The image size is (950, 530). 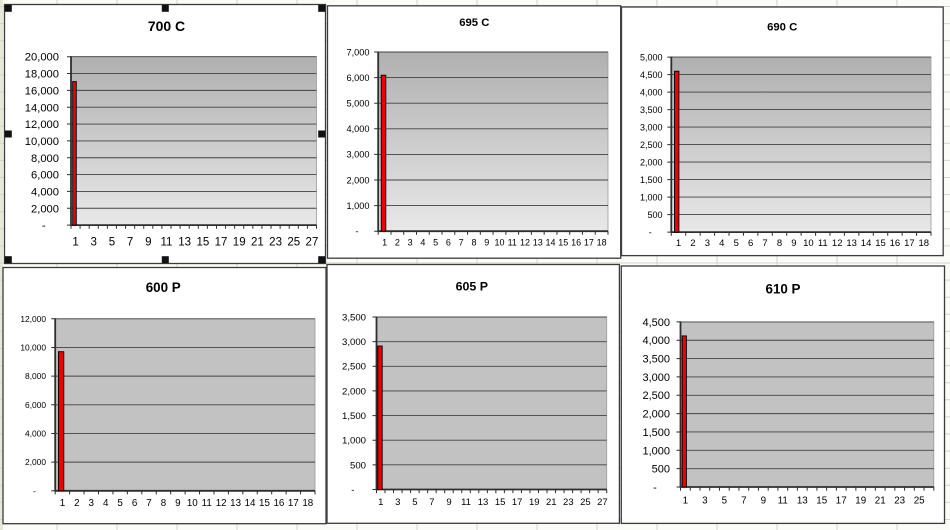 What do you see at coordinates (166, 26) in the screenshot?
I see `svg-text: 700 C` at bounding box center [166, 26].